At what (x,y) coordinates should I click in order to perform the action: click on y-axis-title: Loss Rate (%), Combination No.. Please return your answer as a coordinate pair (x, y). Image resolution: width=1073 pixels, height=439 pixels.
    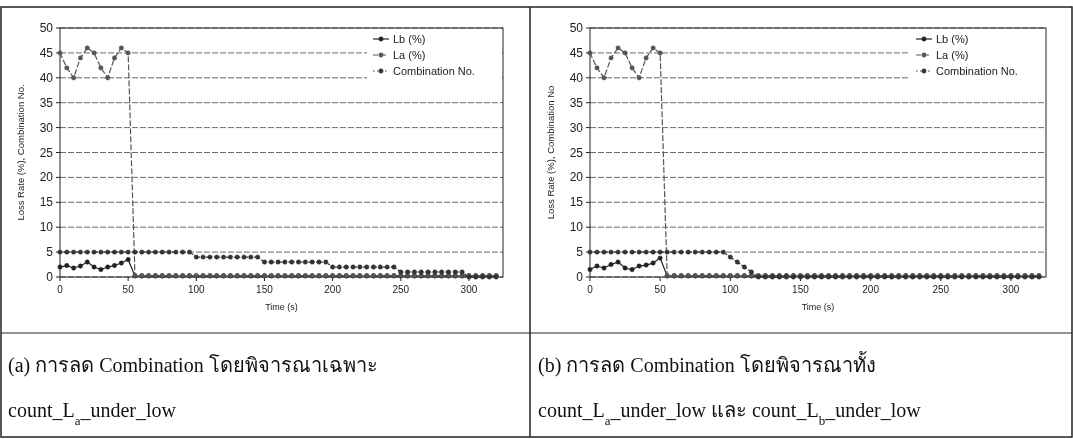
    Looking at the image, I should click on (20, 152).